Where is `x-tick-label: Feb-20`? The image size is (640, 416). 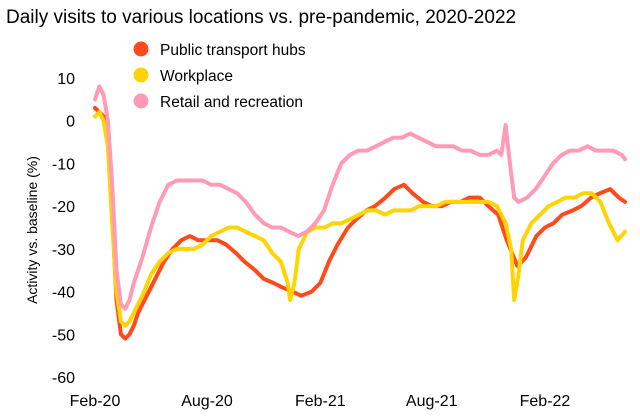
x-tick-label: Feb-20 is located at coordinates (95, 401).